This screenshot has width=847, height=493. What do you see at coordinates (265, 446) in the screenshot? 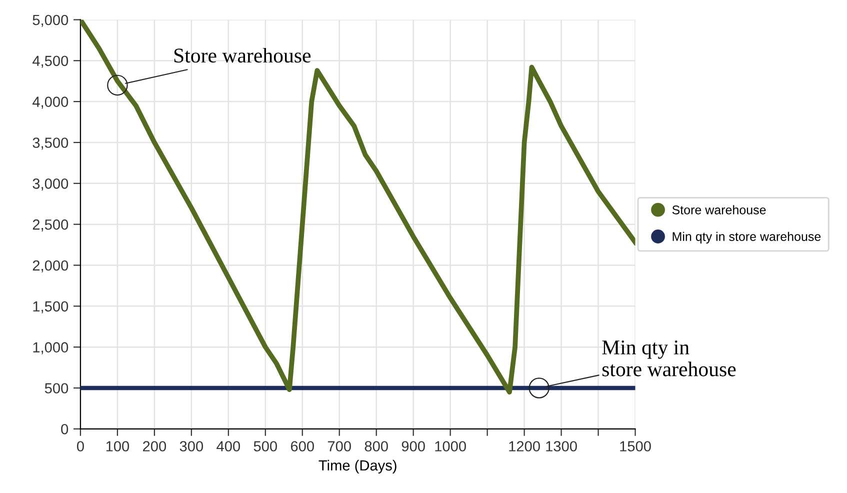
I see `x-tick-label: 500` at bounding box center [265, 446].